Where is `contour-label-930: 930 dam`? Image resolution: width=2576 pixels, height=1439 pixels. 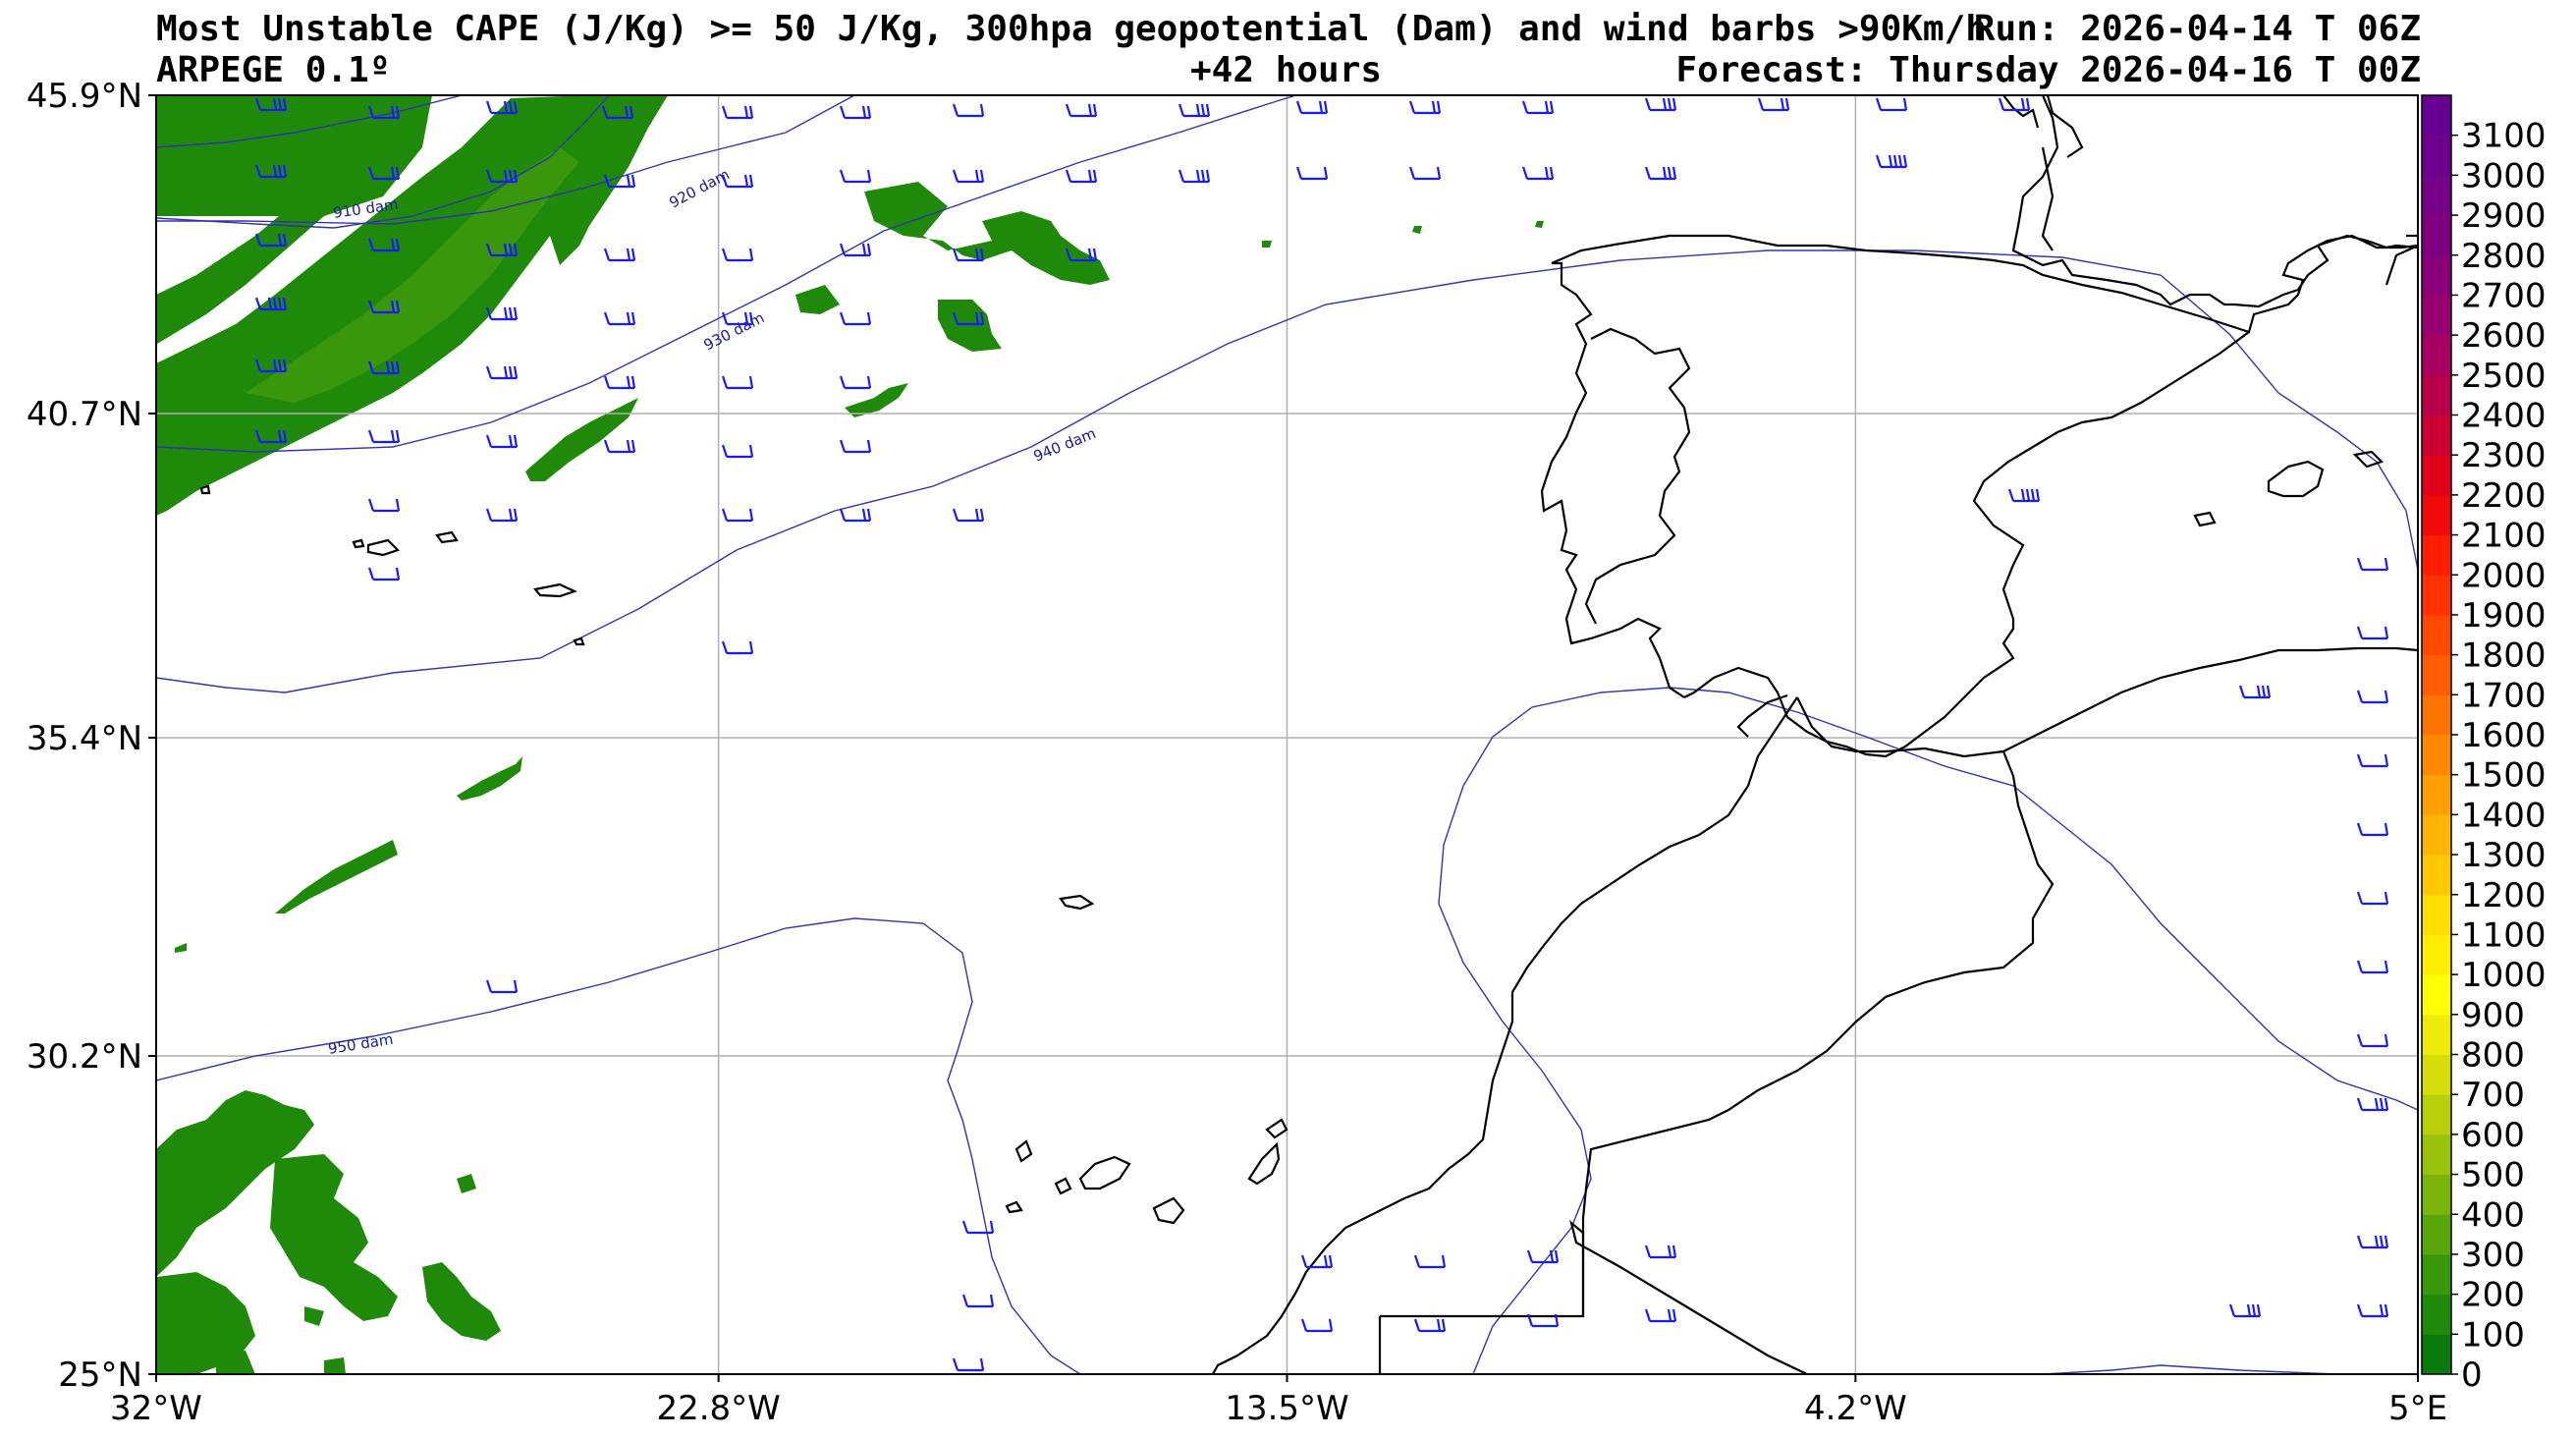 contour-label-930: 930 dam is located at coordinates (734, 331).